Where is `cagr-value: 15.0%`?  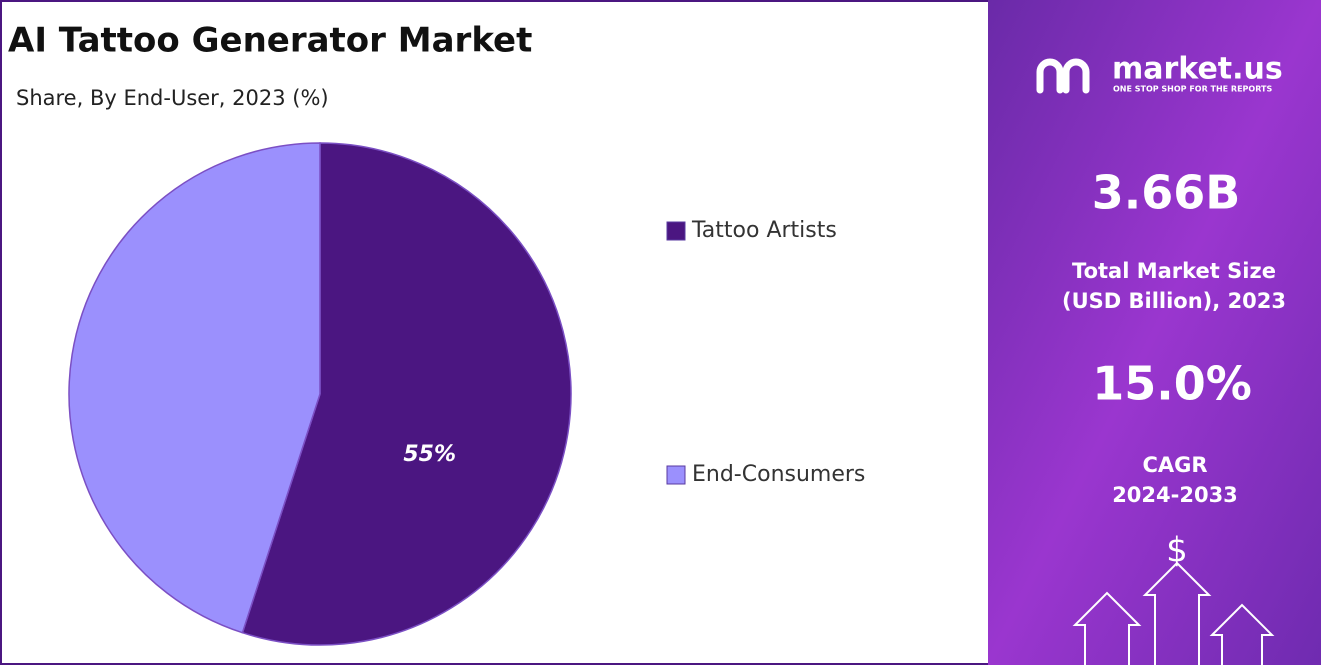 cagr-value: 15.0% is located at coordinates (1172, 384).